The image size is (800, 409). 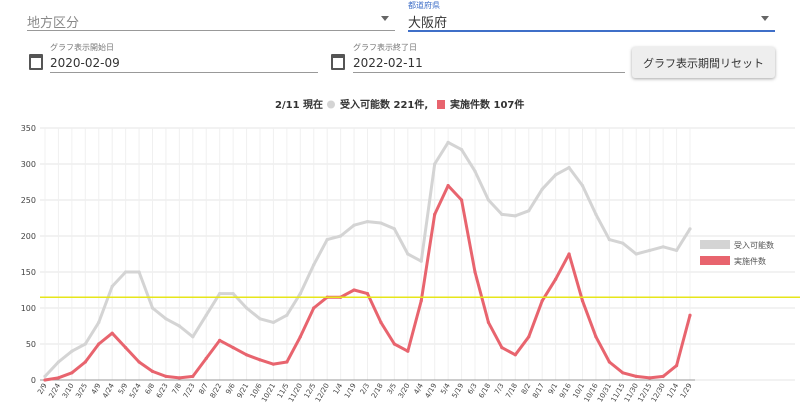 I want to click on y-tick-label: 200, so click(x=28, y=236).